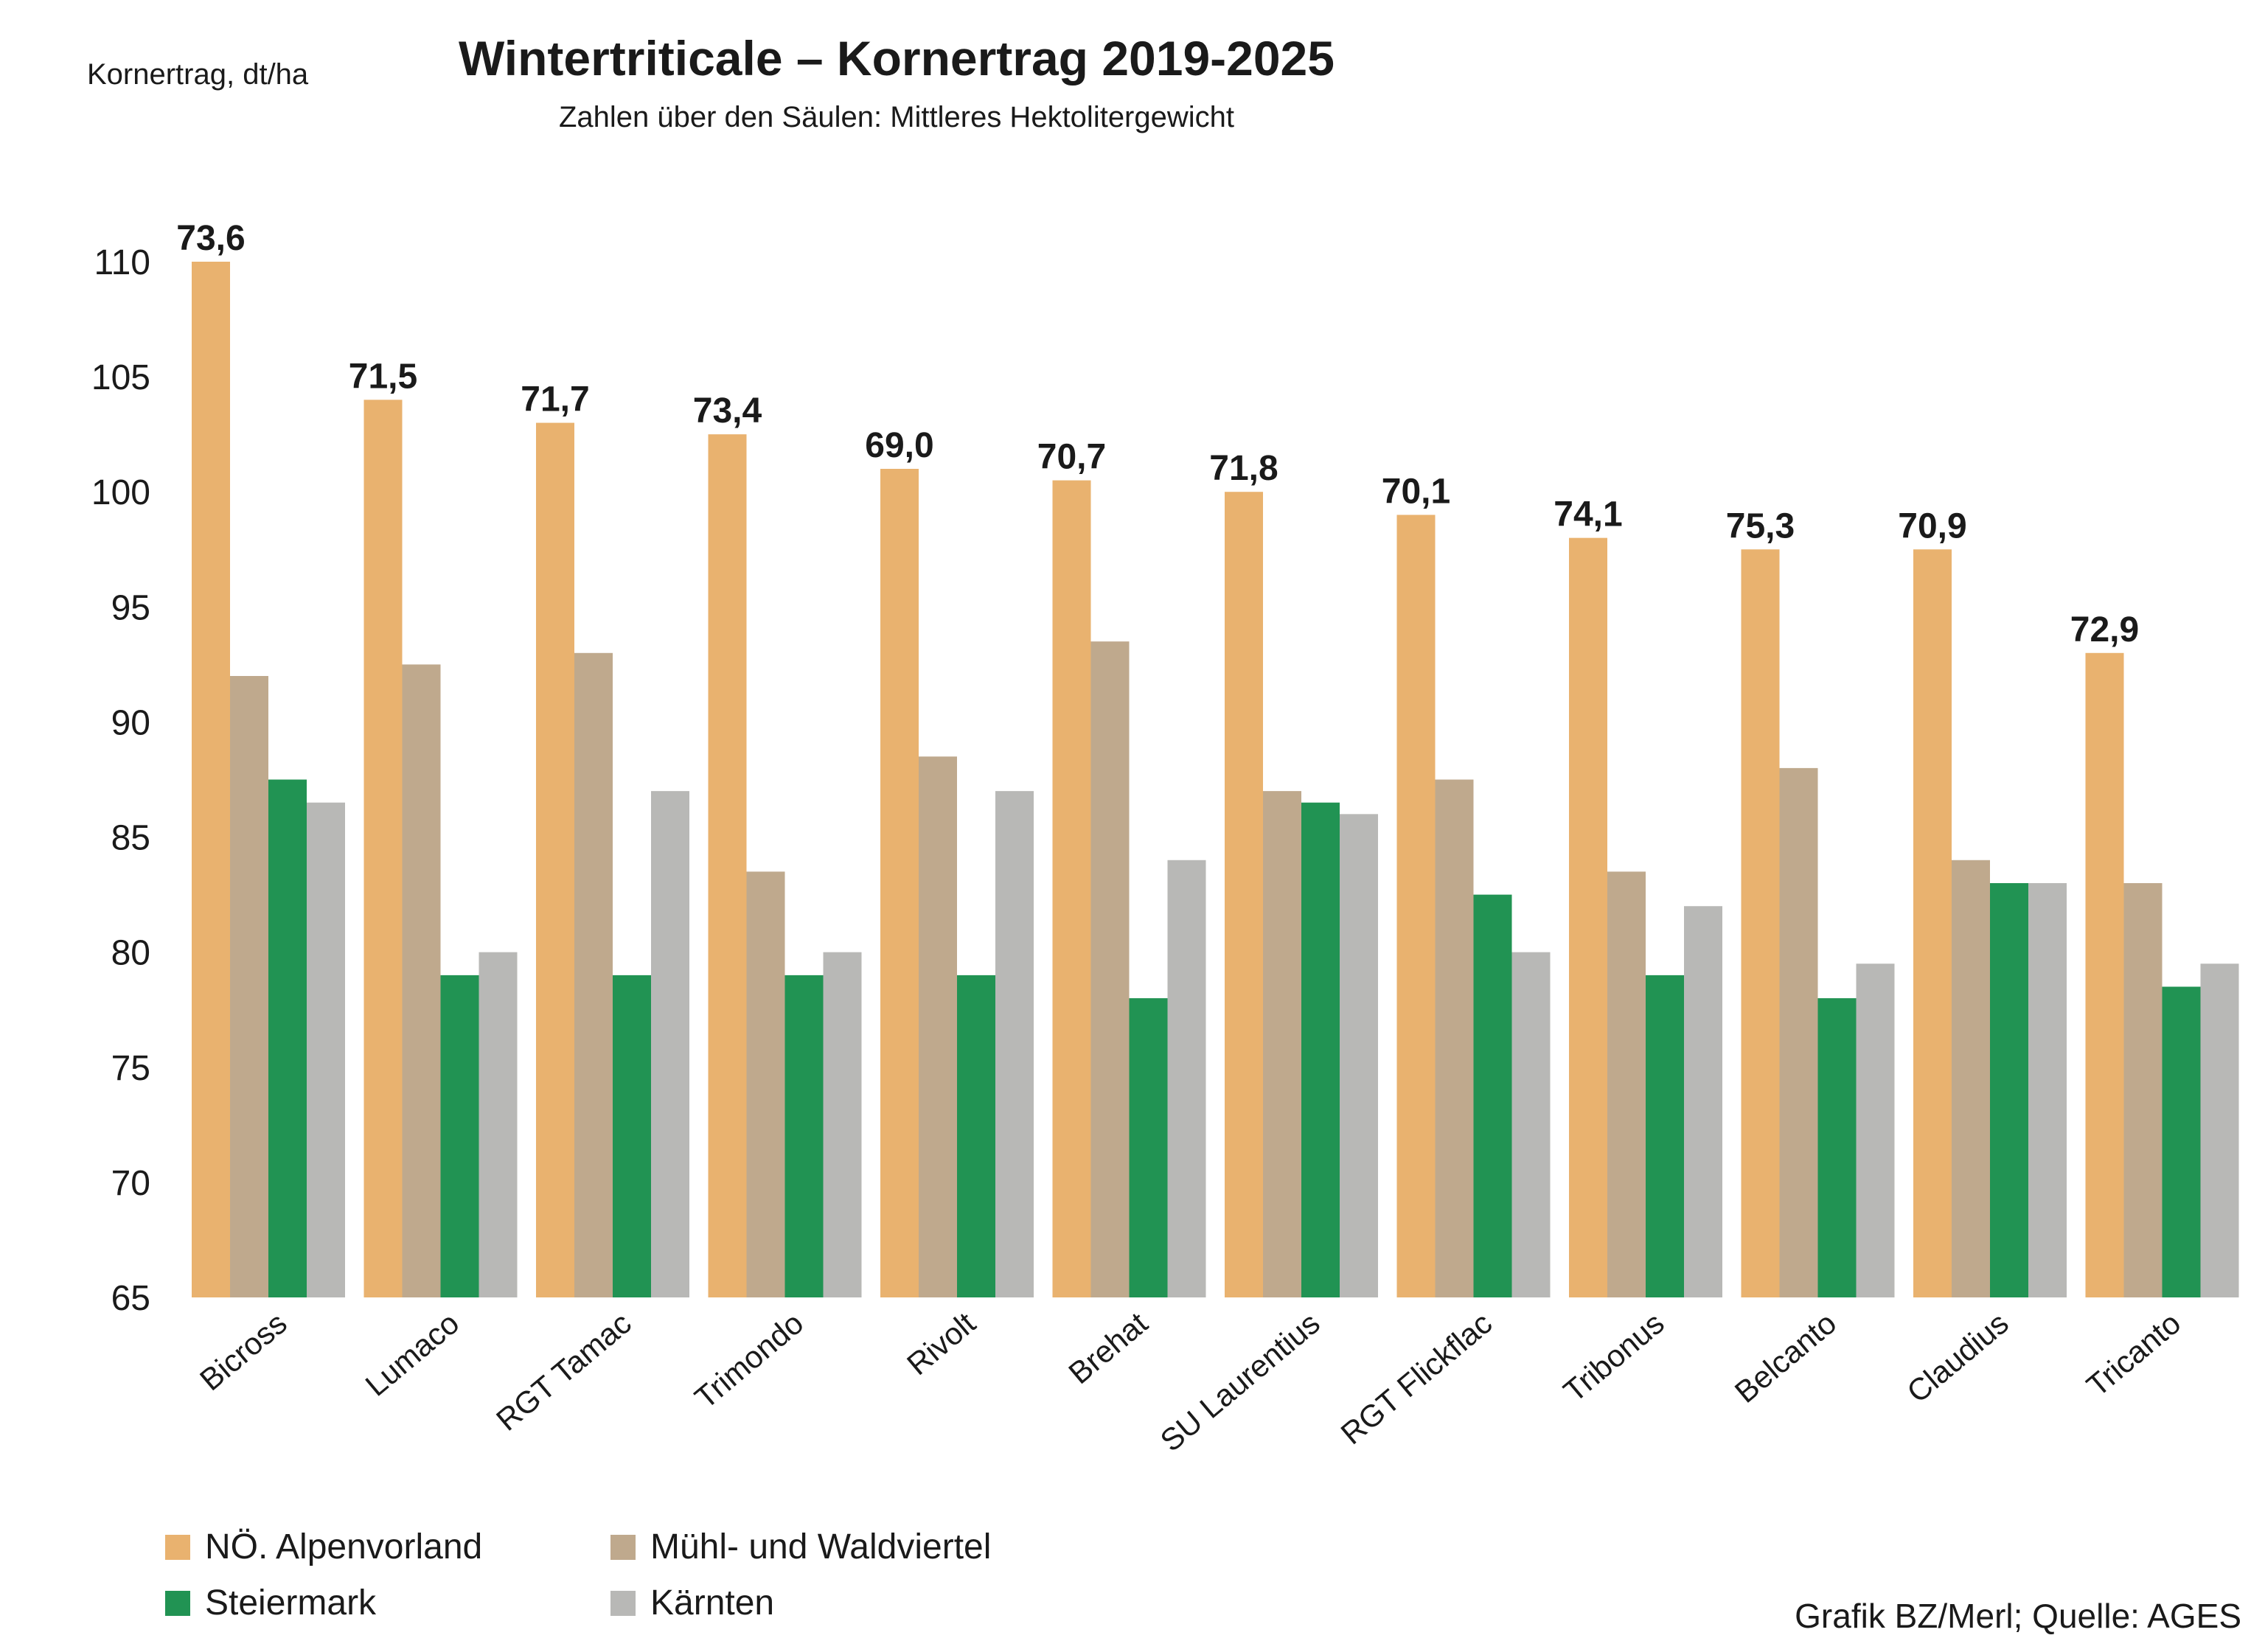 The width and height of the screenshot is (2265, 1652). Describe the element at coordinates (712, 1603) in the screenshot. I see `legend-label: Kärnten` at that location.